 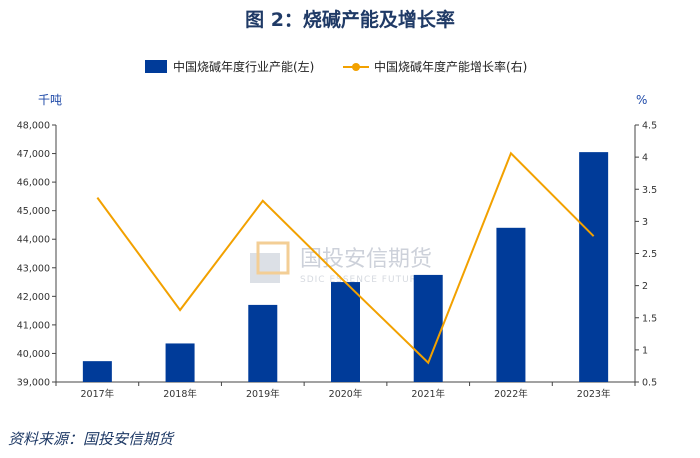 What do you see at coordinates (649, 318) in the screenshot?
I see `y-right-tick-label: 1.5` at bounding box center [649, 318].